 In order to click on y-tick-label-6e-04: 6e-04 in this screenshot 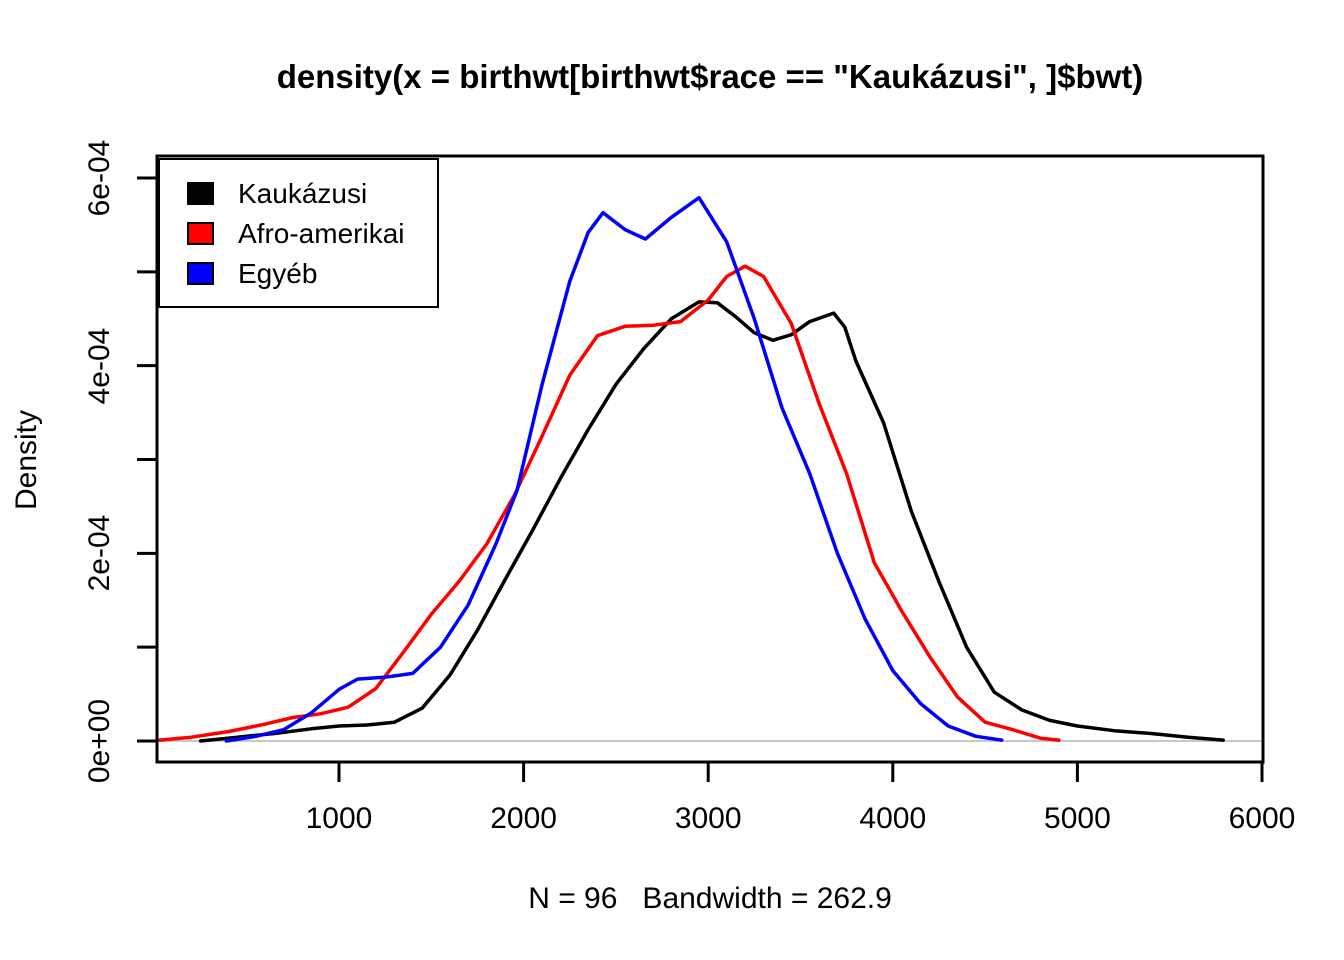, I will do `click(99, 178)`.